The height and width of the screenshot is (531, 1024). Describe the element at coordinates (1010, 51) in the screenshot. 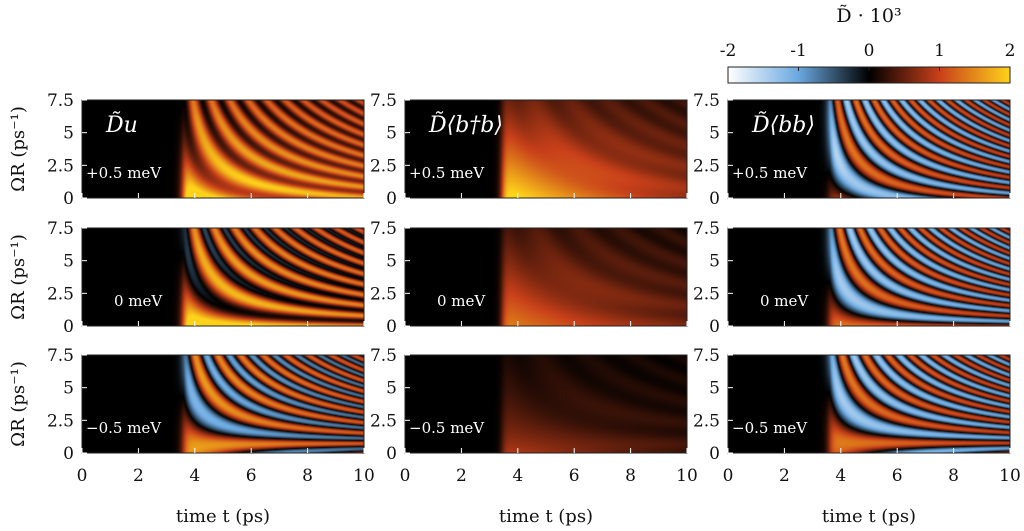

I see `colorbar-tick-label: 2` at that location.